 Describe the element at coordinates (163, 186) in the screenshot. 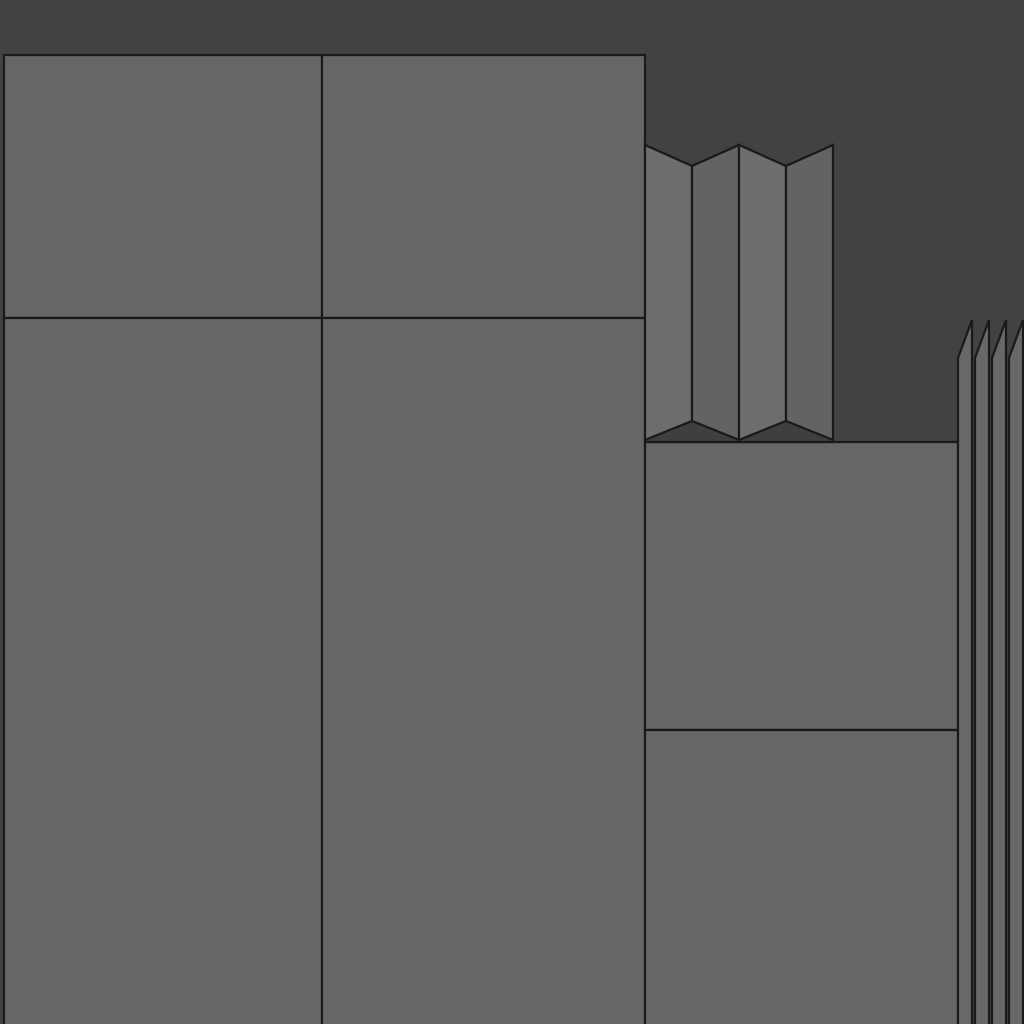

I see `slab-upper-left` at that location.